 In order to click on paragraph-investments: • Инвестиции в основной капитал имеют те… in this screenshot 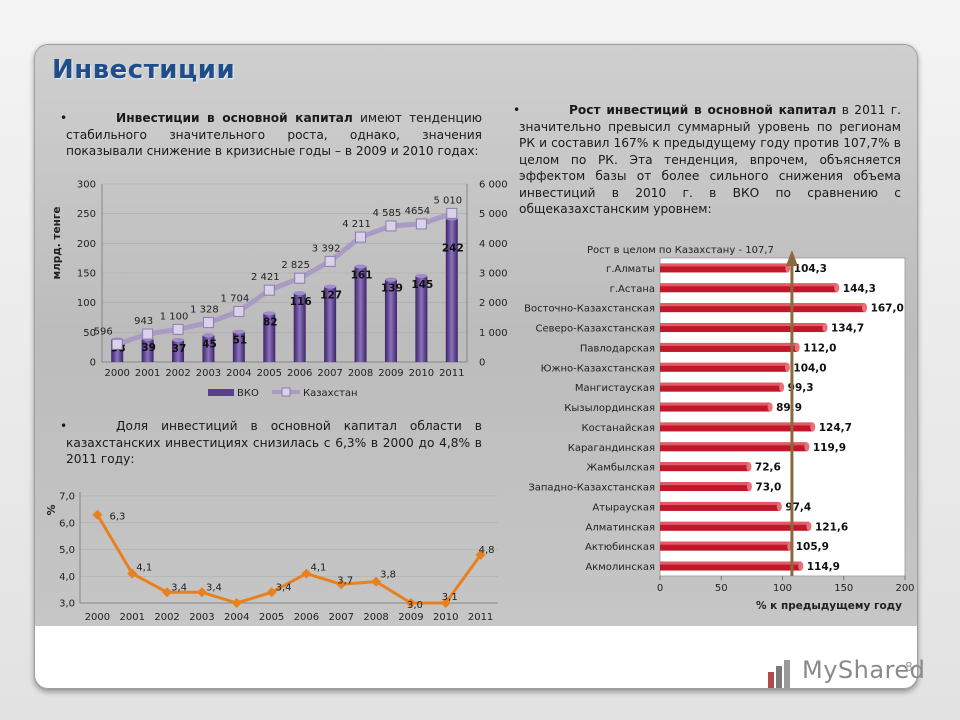, I will do `click(271, 135)`.